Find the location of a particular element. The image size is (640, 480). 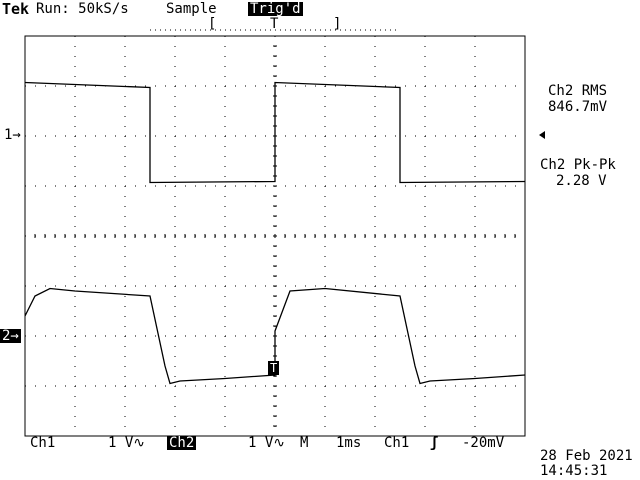

trigger-bracket-left: [ is located at coordinates (212, 24).